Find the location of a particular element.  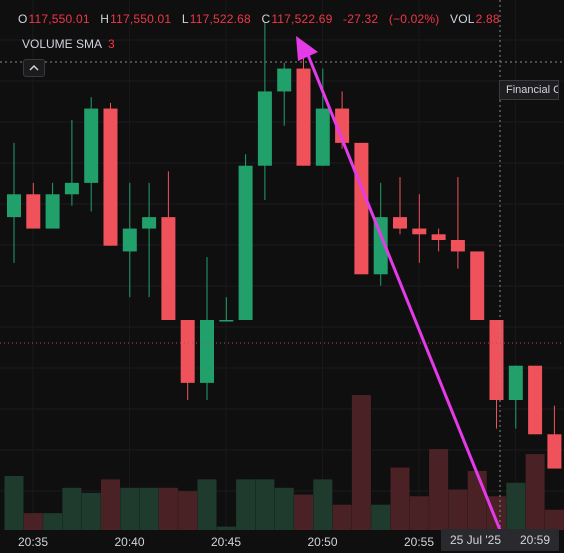

close-value: 117,522.69 is located at coordinates (302, 19).